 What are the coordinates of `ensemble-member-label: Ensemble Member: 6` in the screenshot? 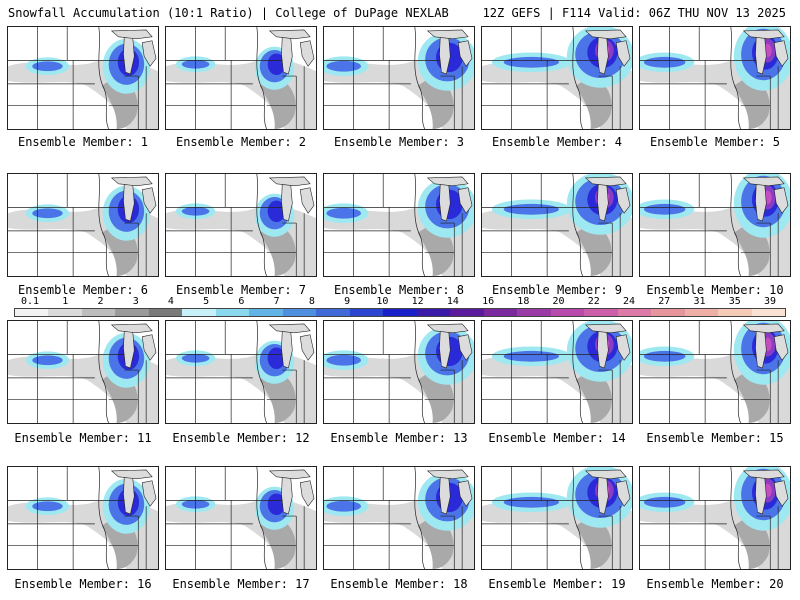 It's located at (83, 290).